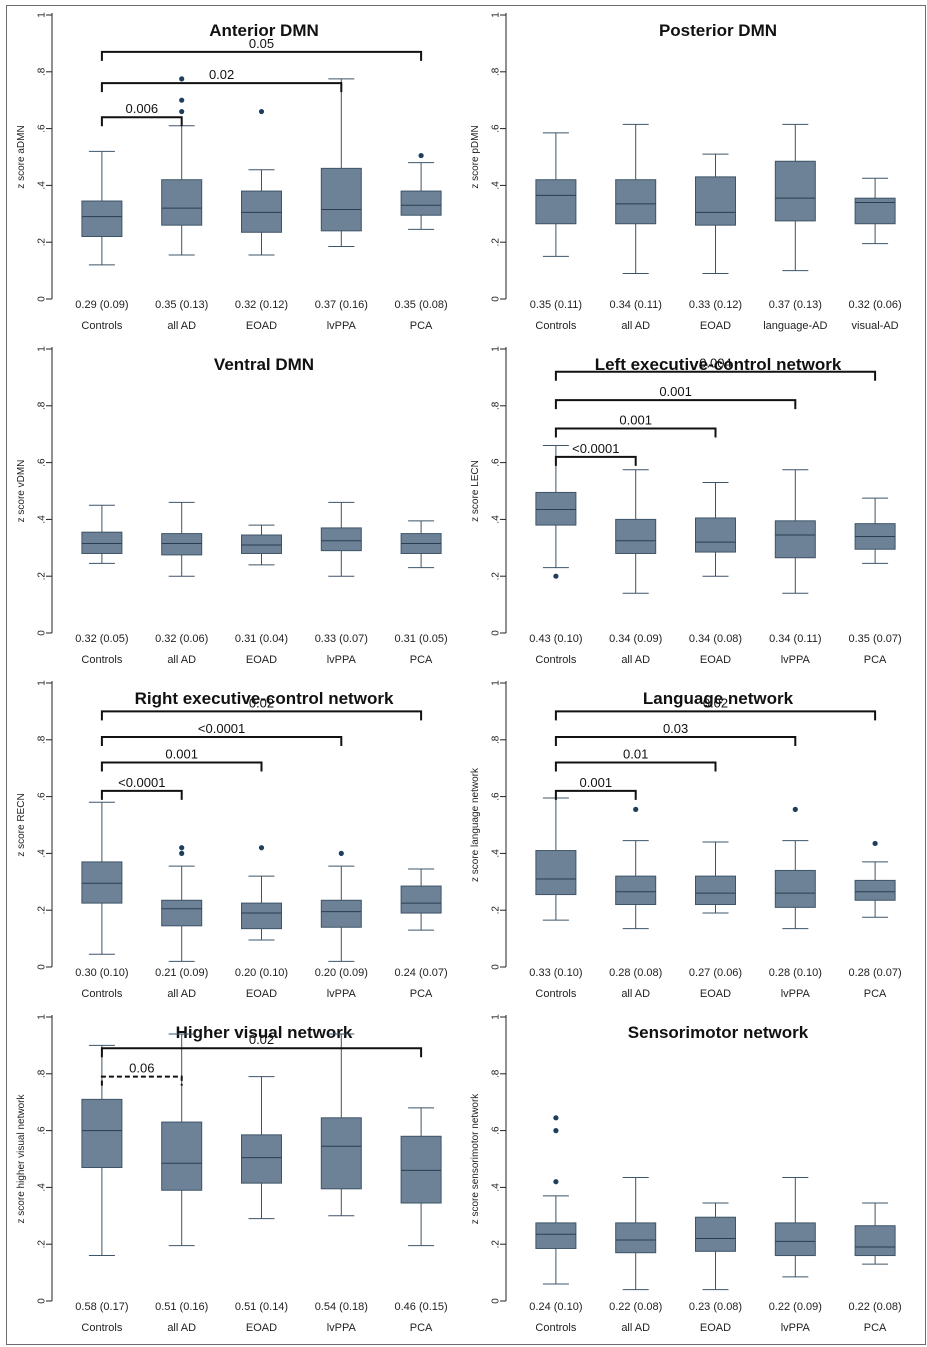 The width and height of the screenshot is (927, 1347). I want to click on y-axis-label: z score sensorimotor network, so click(475, 1159).